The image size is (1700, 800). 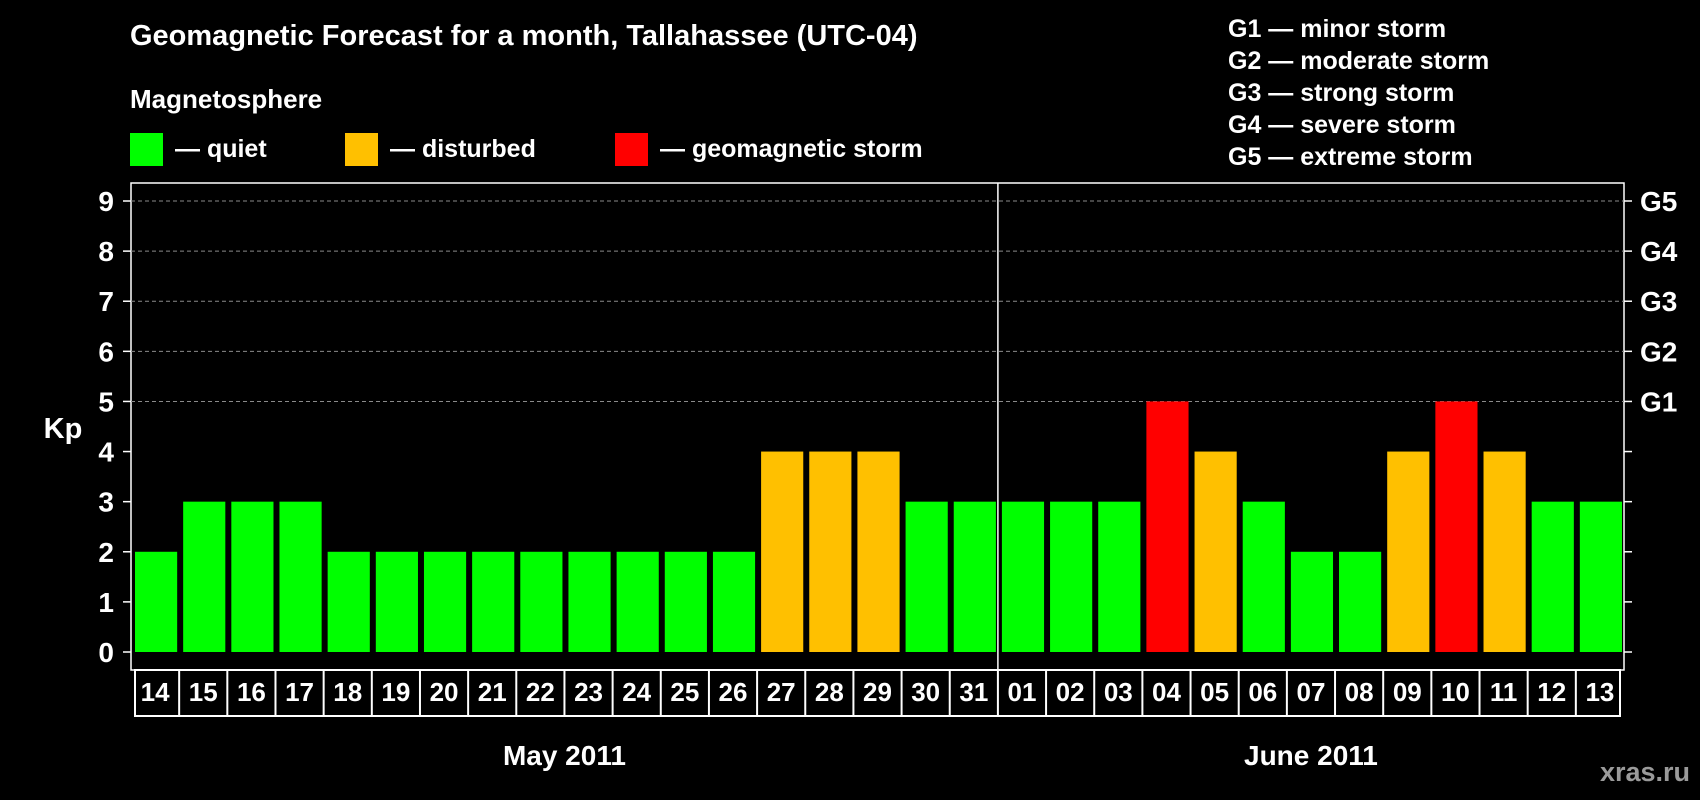 I want to click on x-tick-label: 10, so click(x=1455, y=692).